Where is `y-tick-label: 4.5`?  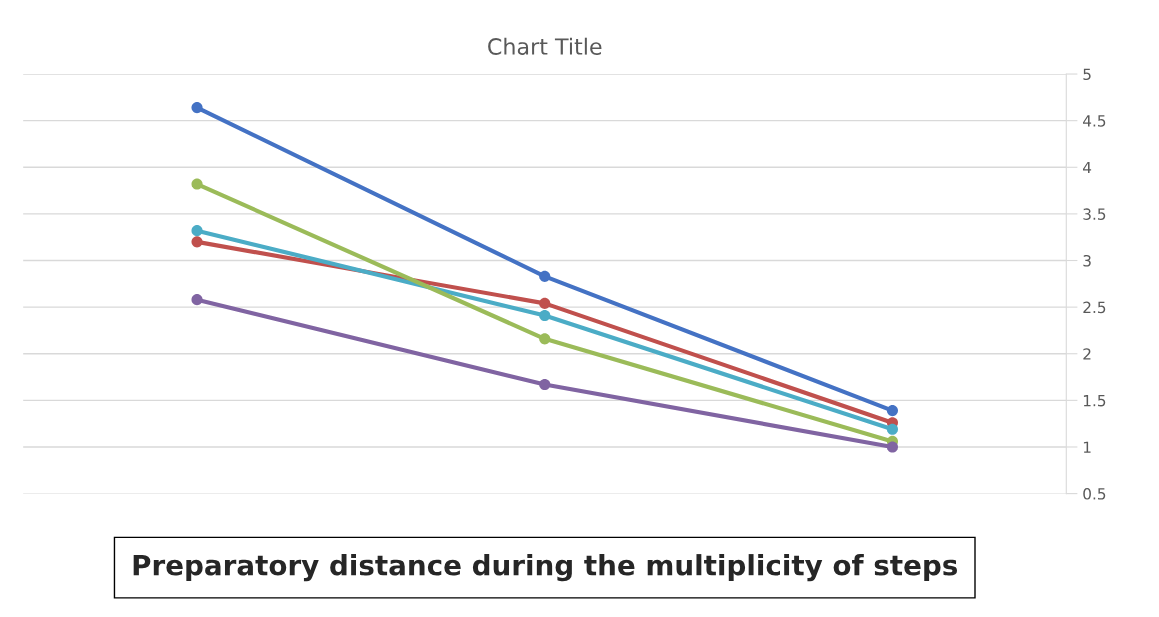
y-tick-label: 4.5 is located at coordinates (1094, 121).